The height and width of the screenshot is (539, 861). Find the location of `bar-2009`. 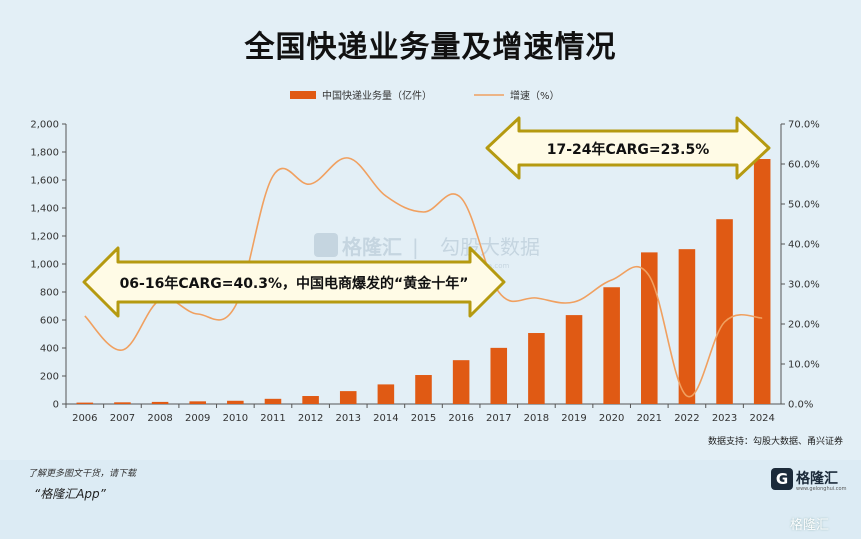

bar-2009 is located at coordinates (197, 402).